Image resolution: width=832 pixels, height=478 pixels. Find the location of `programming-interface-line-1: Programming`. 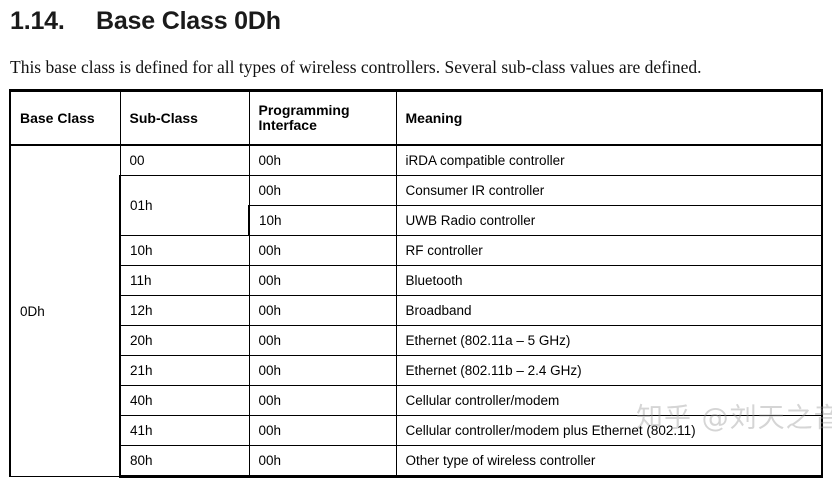

programming-interface-line-1: Programming is located at coordinates (304, 109).